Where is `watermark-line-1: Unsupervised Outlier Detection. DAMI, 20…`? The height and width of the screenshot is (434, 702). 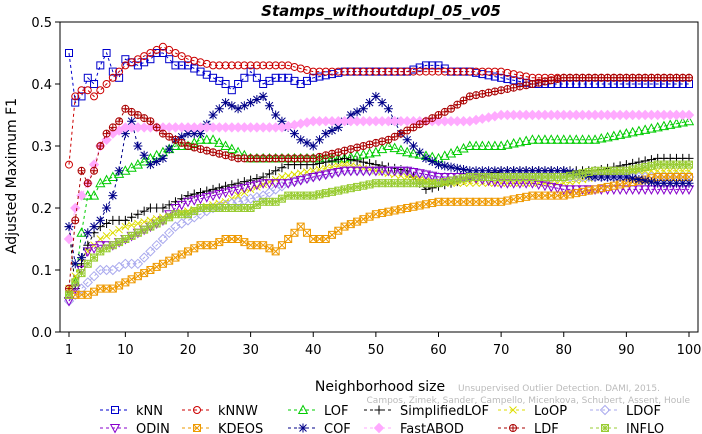
watermark-line-1: Unsupervised Outlier Detection. DAMI, 20… is located at coordinates (559, 389).